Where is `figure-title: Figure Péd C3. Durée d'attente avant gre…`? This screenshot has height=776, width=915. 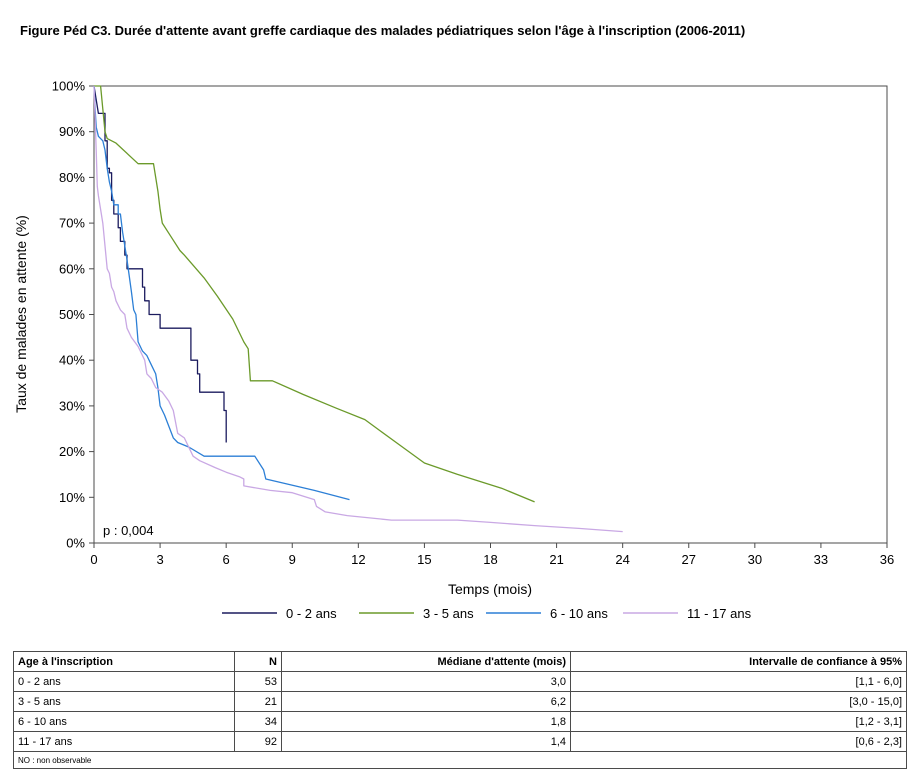 figure-title: Figure Péd C3. Durée d'attente avant gre… is located at coordinates (383, 30).